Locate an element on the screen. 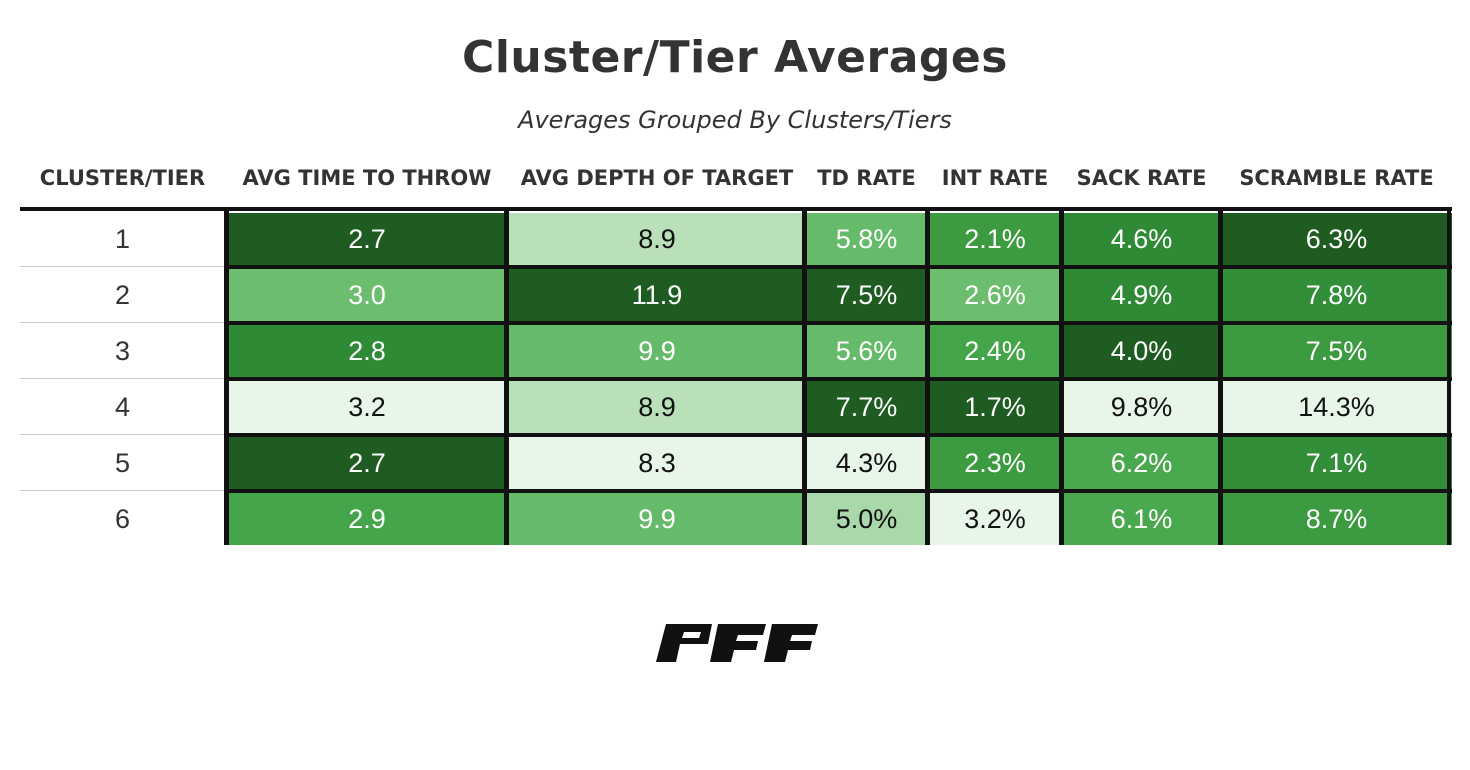  table-cell: 5.0% is located at coordinates (866, 519).